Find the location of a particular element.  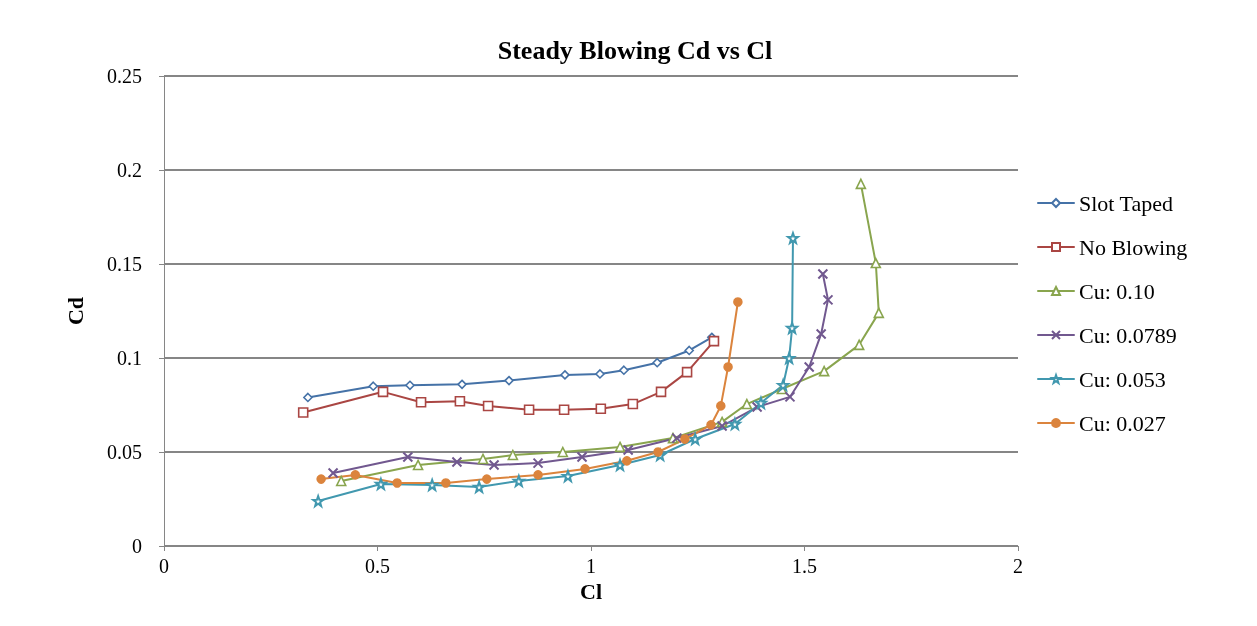

legend-label: Slot Taped is located at coordinates (1126, 203).